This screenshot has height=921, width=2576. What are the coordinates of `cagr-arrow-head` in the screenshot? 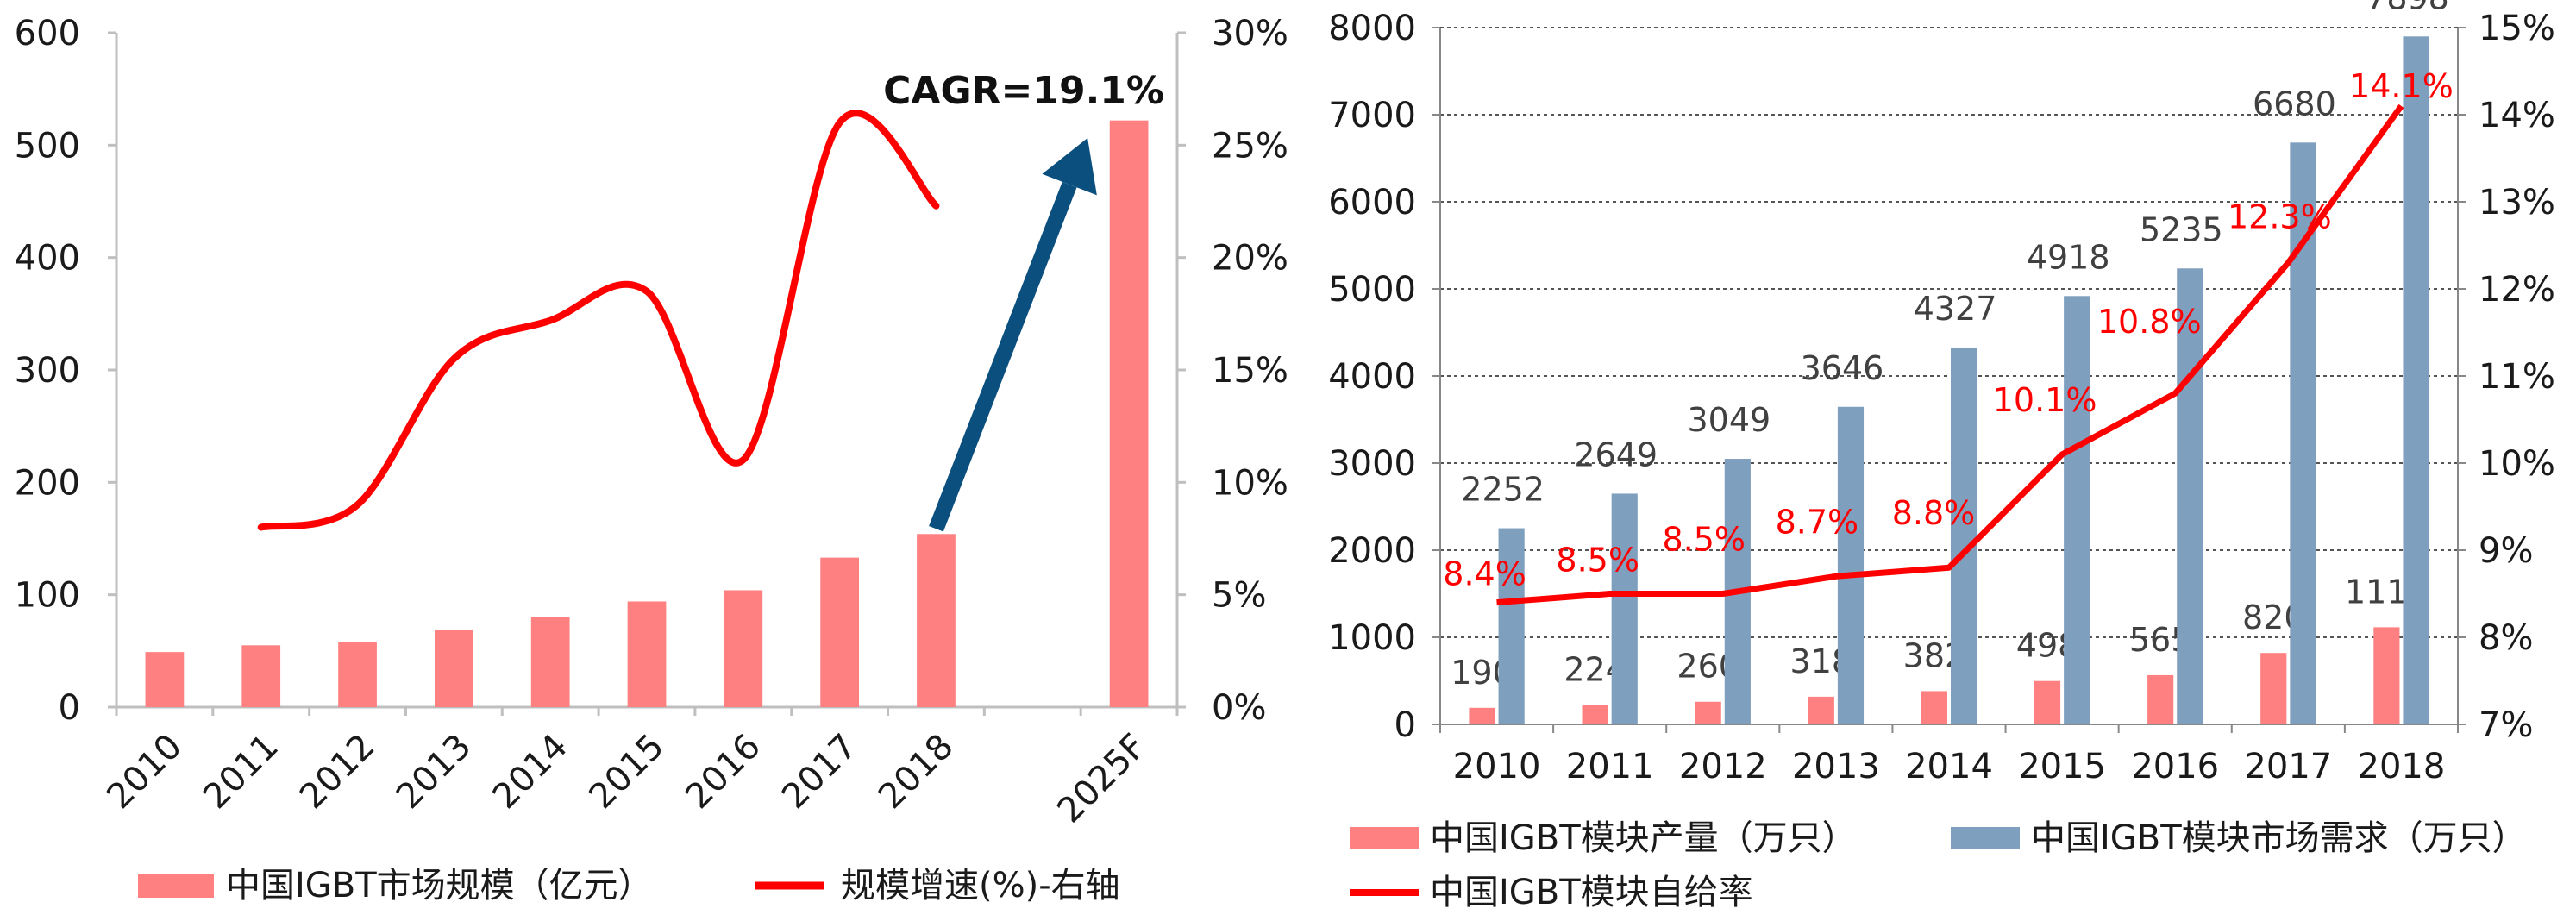 It's located at (1069, 167).